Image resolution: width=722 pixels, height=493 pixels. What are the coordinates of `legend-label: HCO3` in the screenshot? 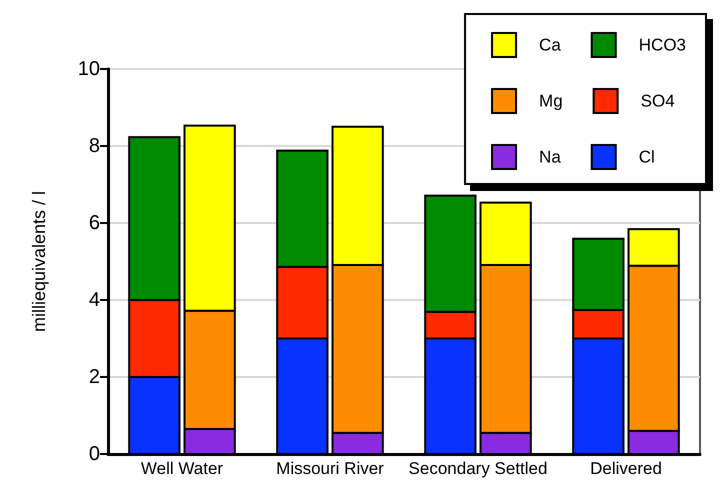 It's located at (662, 45).